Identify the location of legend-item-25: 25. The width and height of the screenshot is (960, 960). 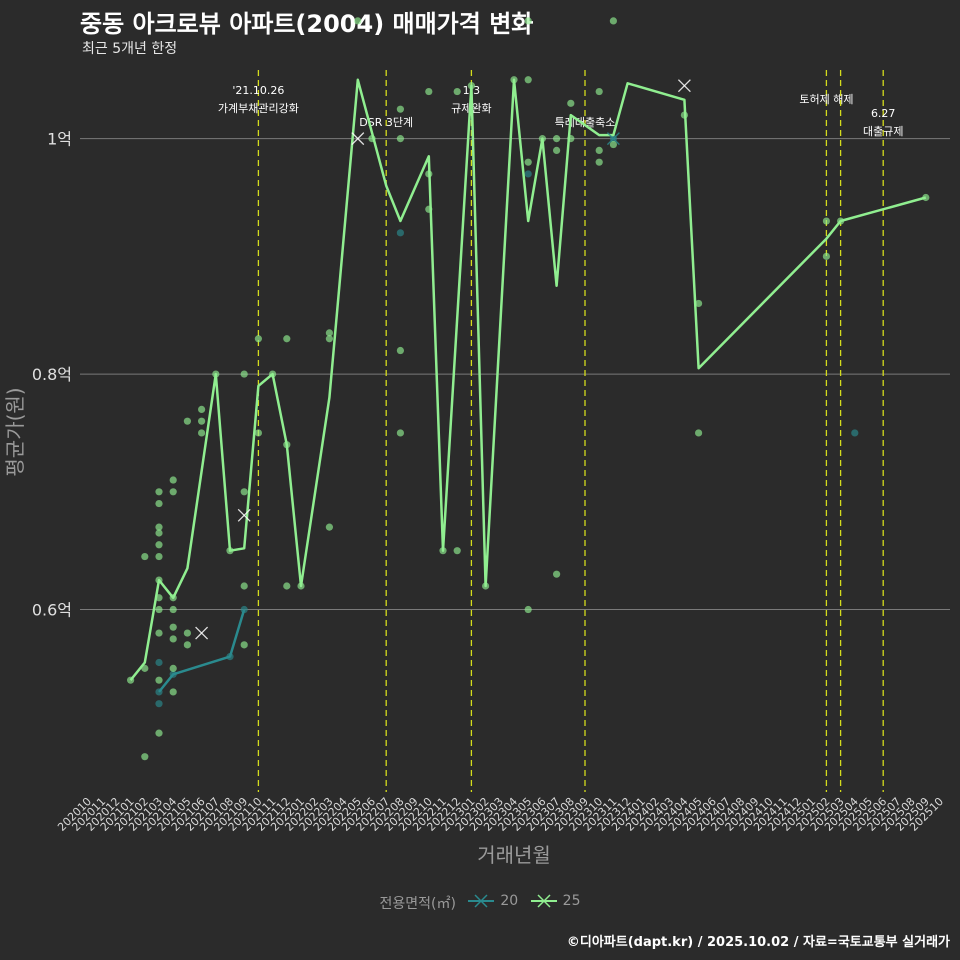
(555, 901).